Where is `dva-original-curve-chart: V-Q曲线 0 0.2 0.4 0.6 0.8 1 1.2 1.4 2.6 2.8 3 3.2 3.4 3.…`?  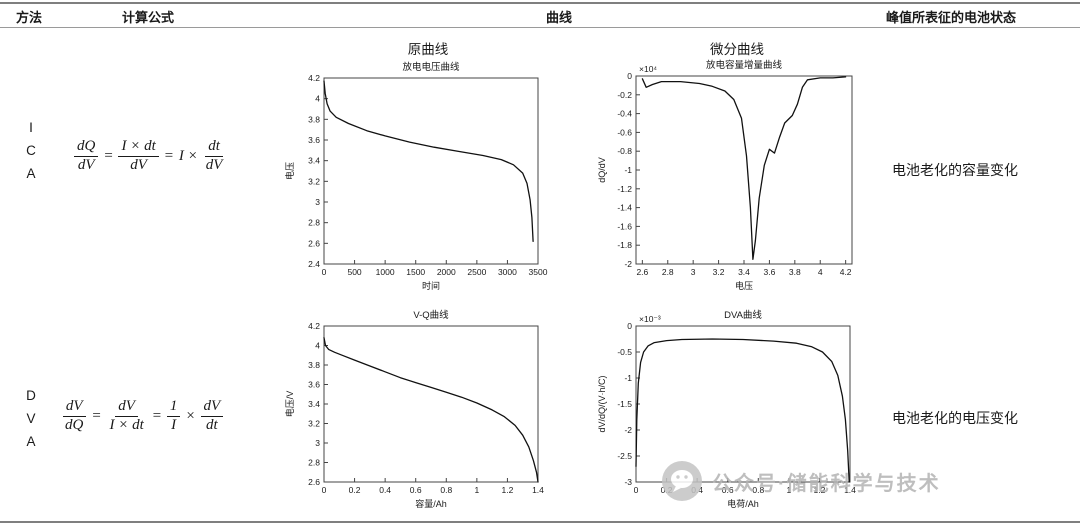
dva-original-curve-chart: V-Q曲线 0 0.2 0.4 0.6 0.8 1 1.2 1.4 2.6 2.8 3 3.2 3.4 3.… is located at coordinates (414, 409).